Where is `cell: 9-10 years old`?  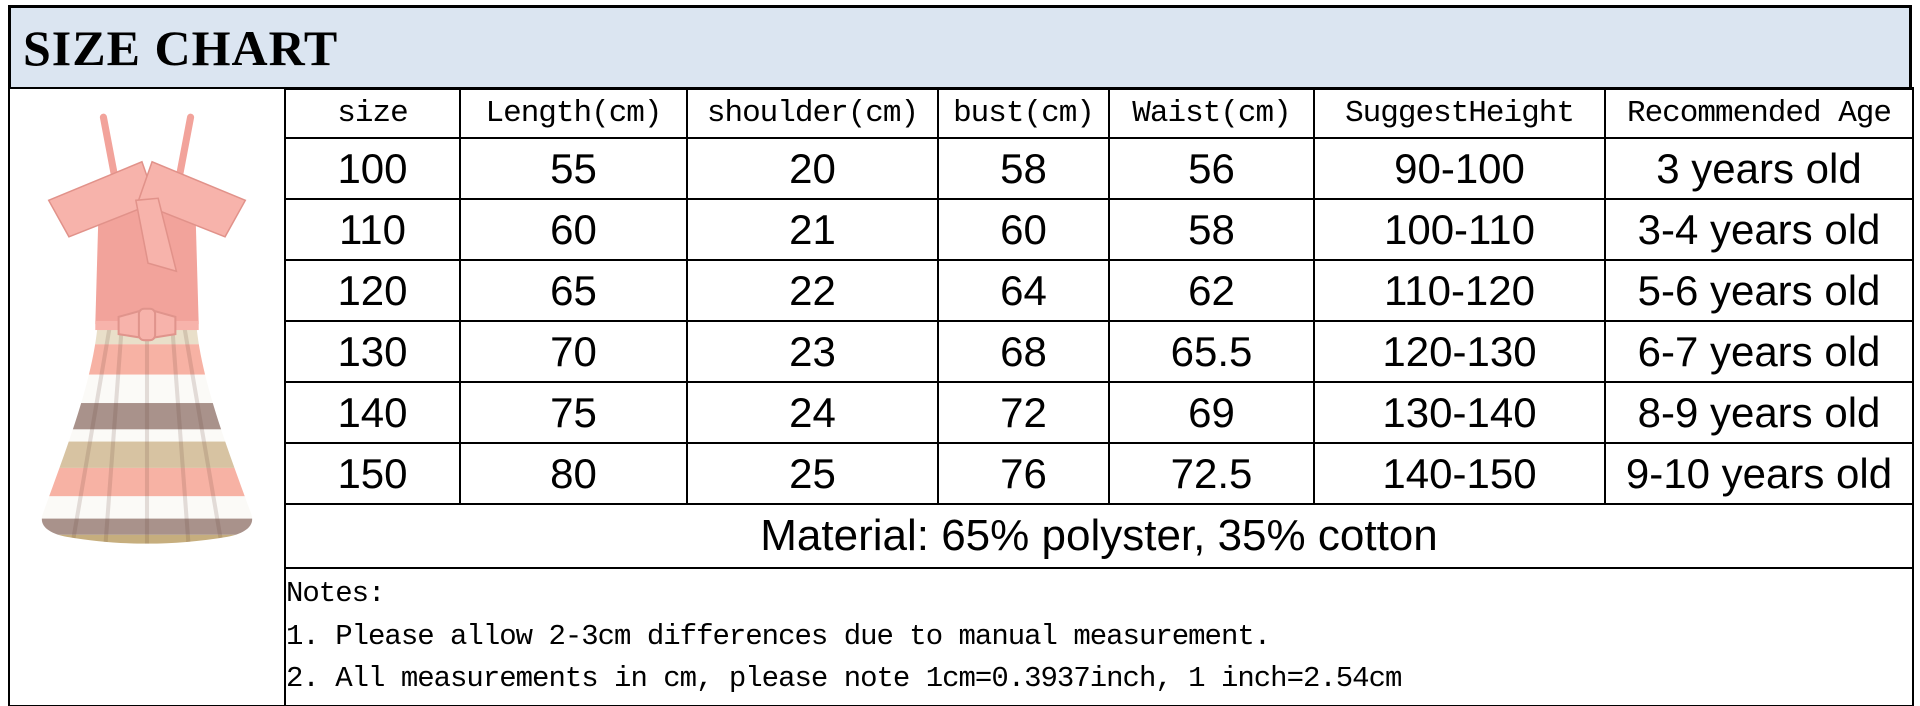 cell: 9-10 years old is located at coordinates (1759, 473).